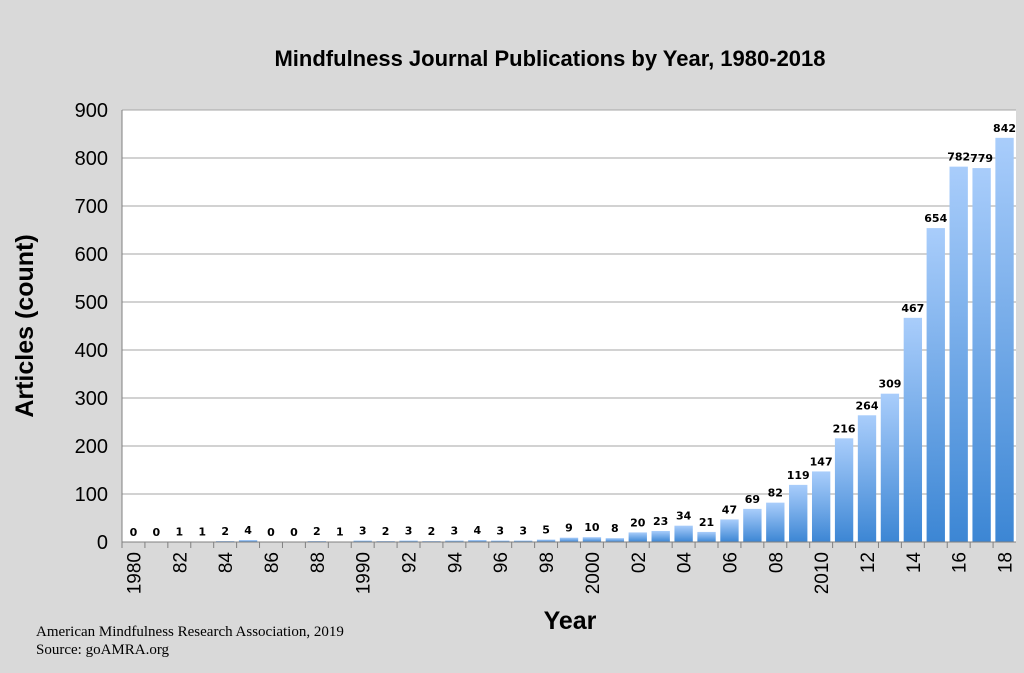  Describe the element at coordinates (103, 650) in the screenshot. I see `credit-line-2: Source: goAMRA.org` at that location.